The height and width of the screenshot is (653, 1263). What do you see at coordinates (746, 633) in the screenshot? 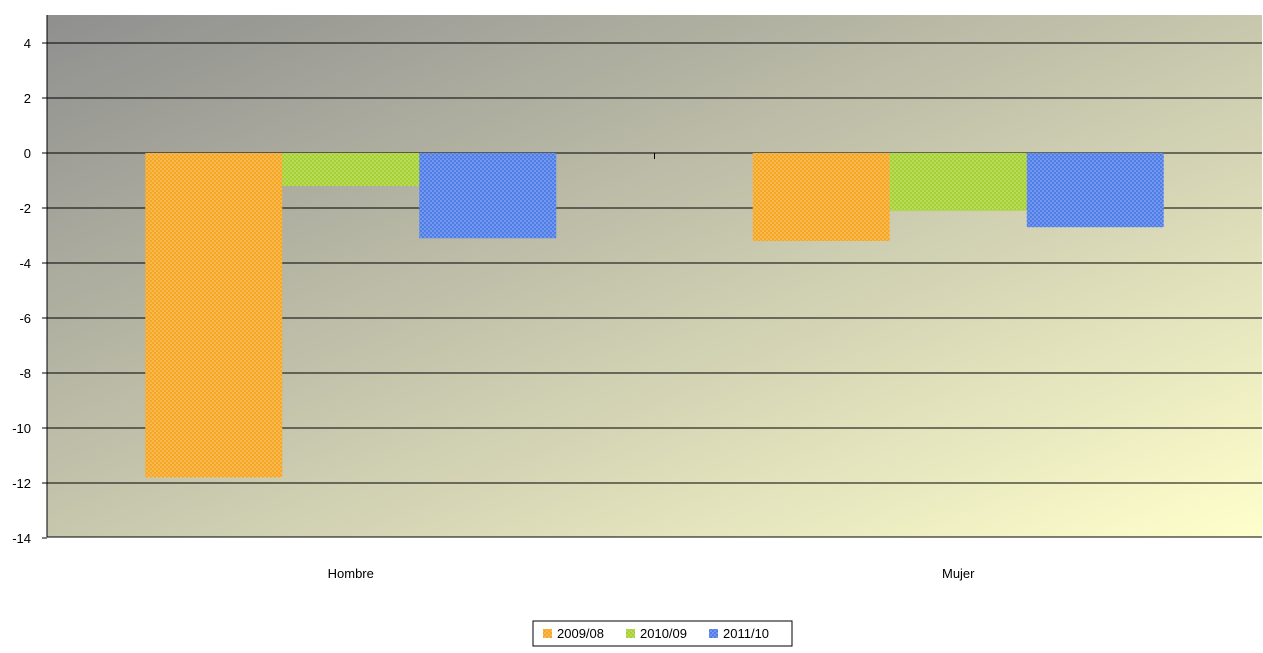
I see `legend-label: 2011/10` at bounding box center [746, 633].